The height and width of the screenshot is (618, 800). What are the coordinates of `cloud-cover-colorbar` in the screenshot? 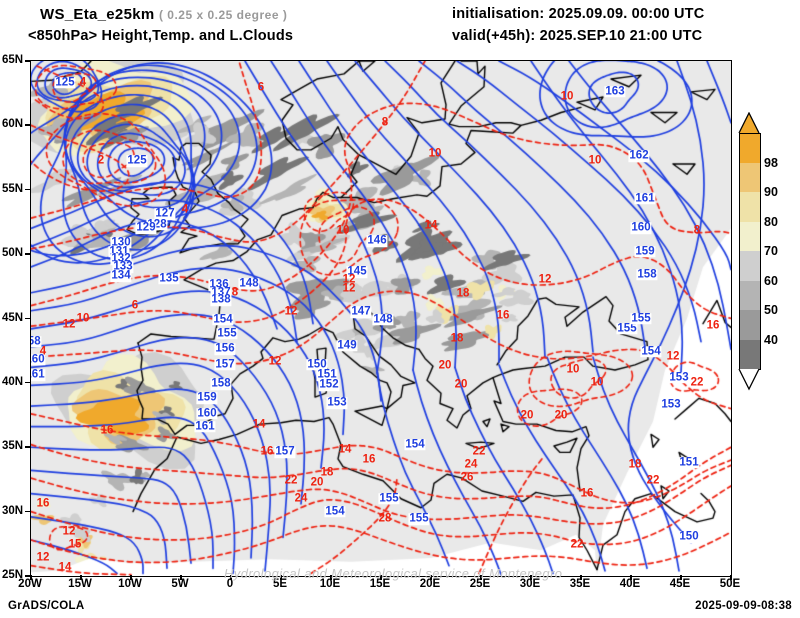 It's located at (749, 251).